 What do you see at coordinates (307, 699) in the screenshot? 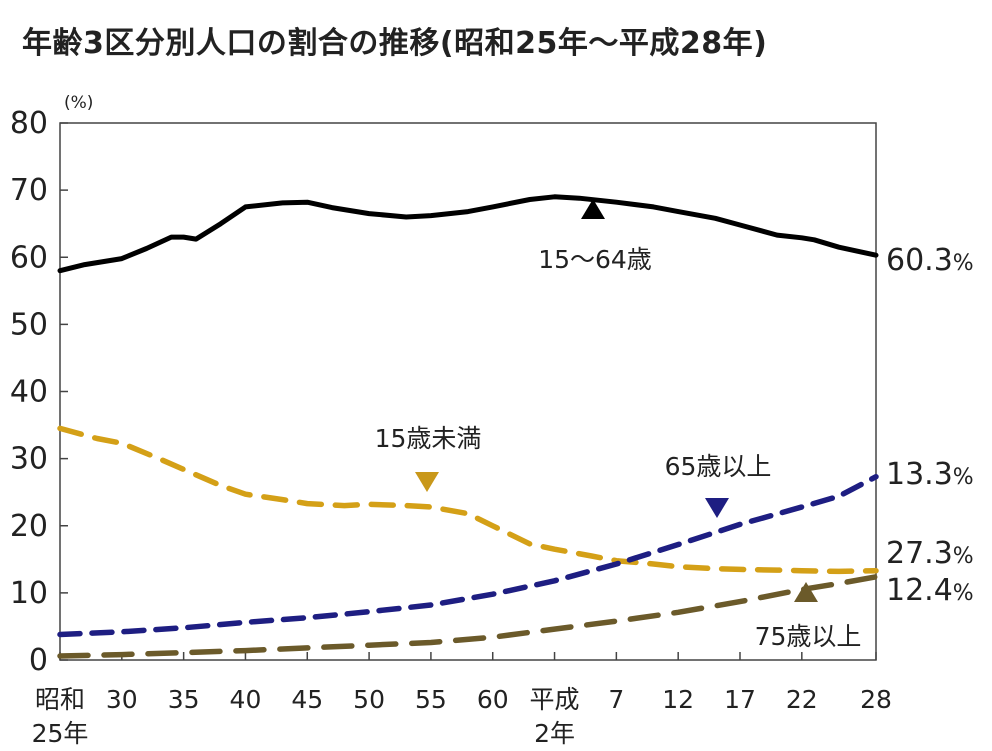
I see `x-tick-label: 45` at bounding box center [307, 699].